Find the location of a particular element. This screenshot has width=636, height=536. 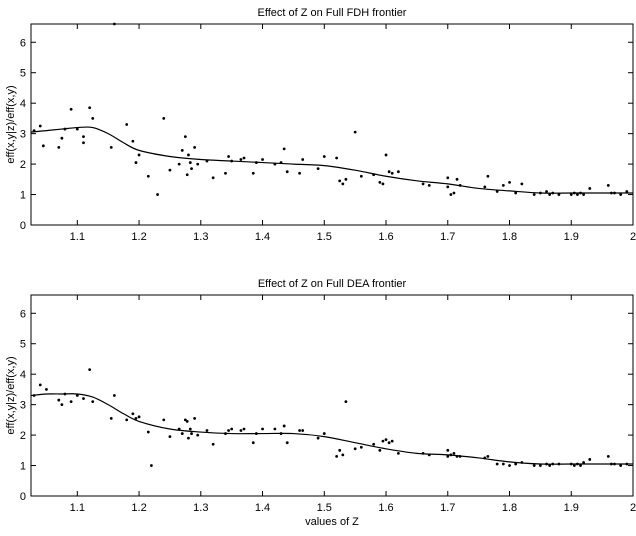

panel-2-xtick-label: 1.6 is located at coordinates (385, 508).